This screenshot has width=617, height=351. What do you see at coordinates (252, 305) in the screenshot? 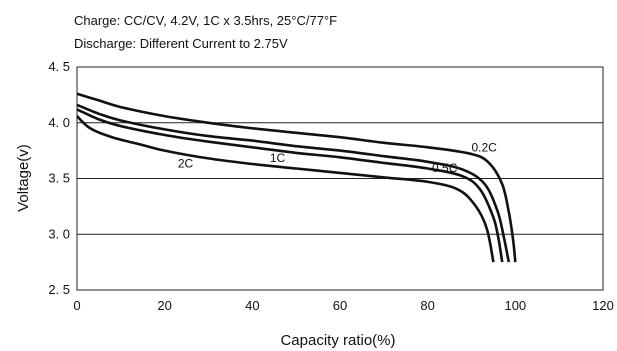
I see `x-tick-label: 40` at bounding box center [252, 305].